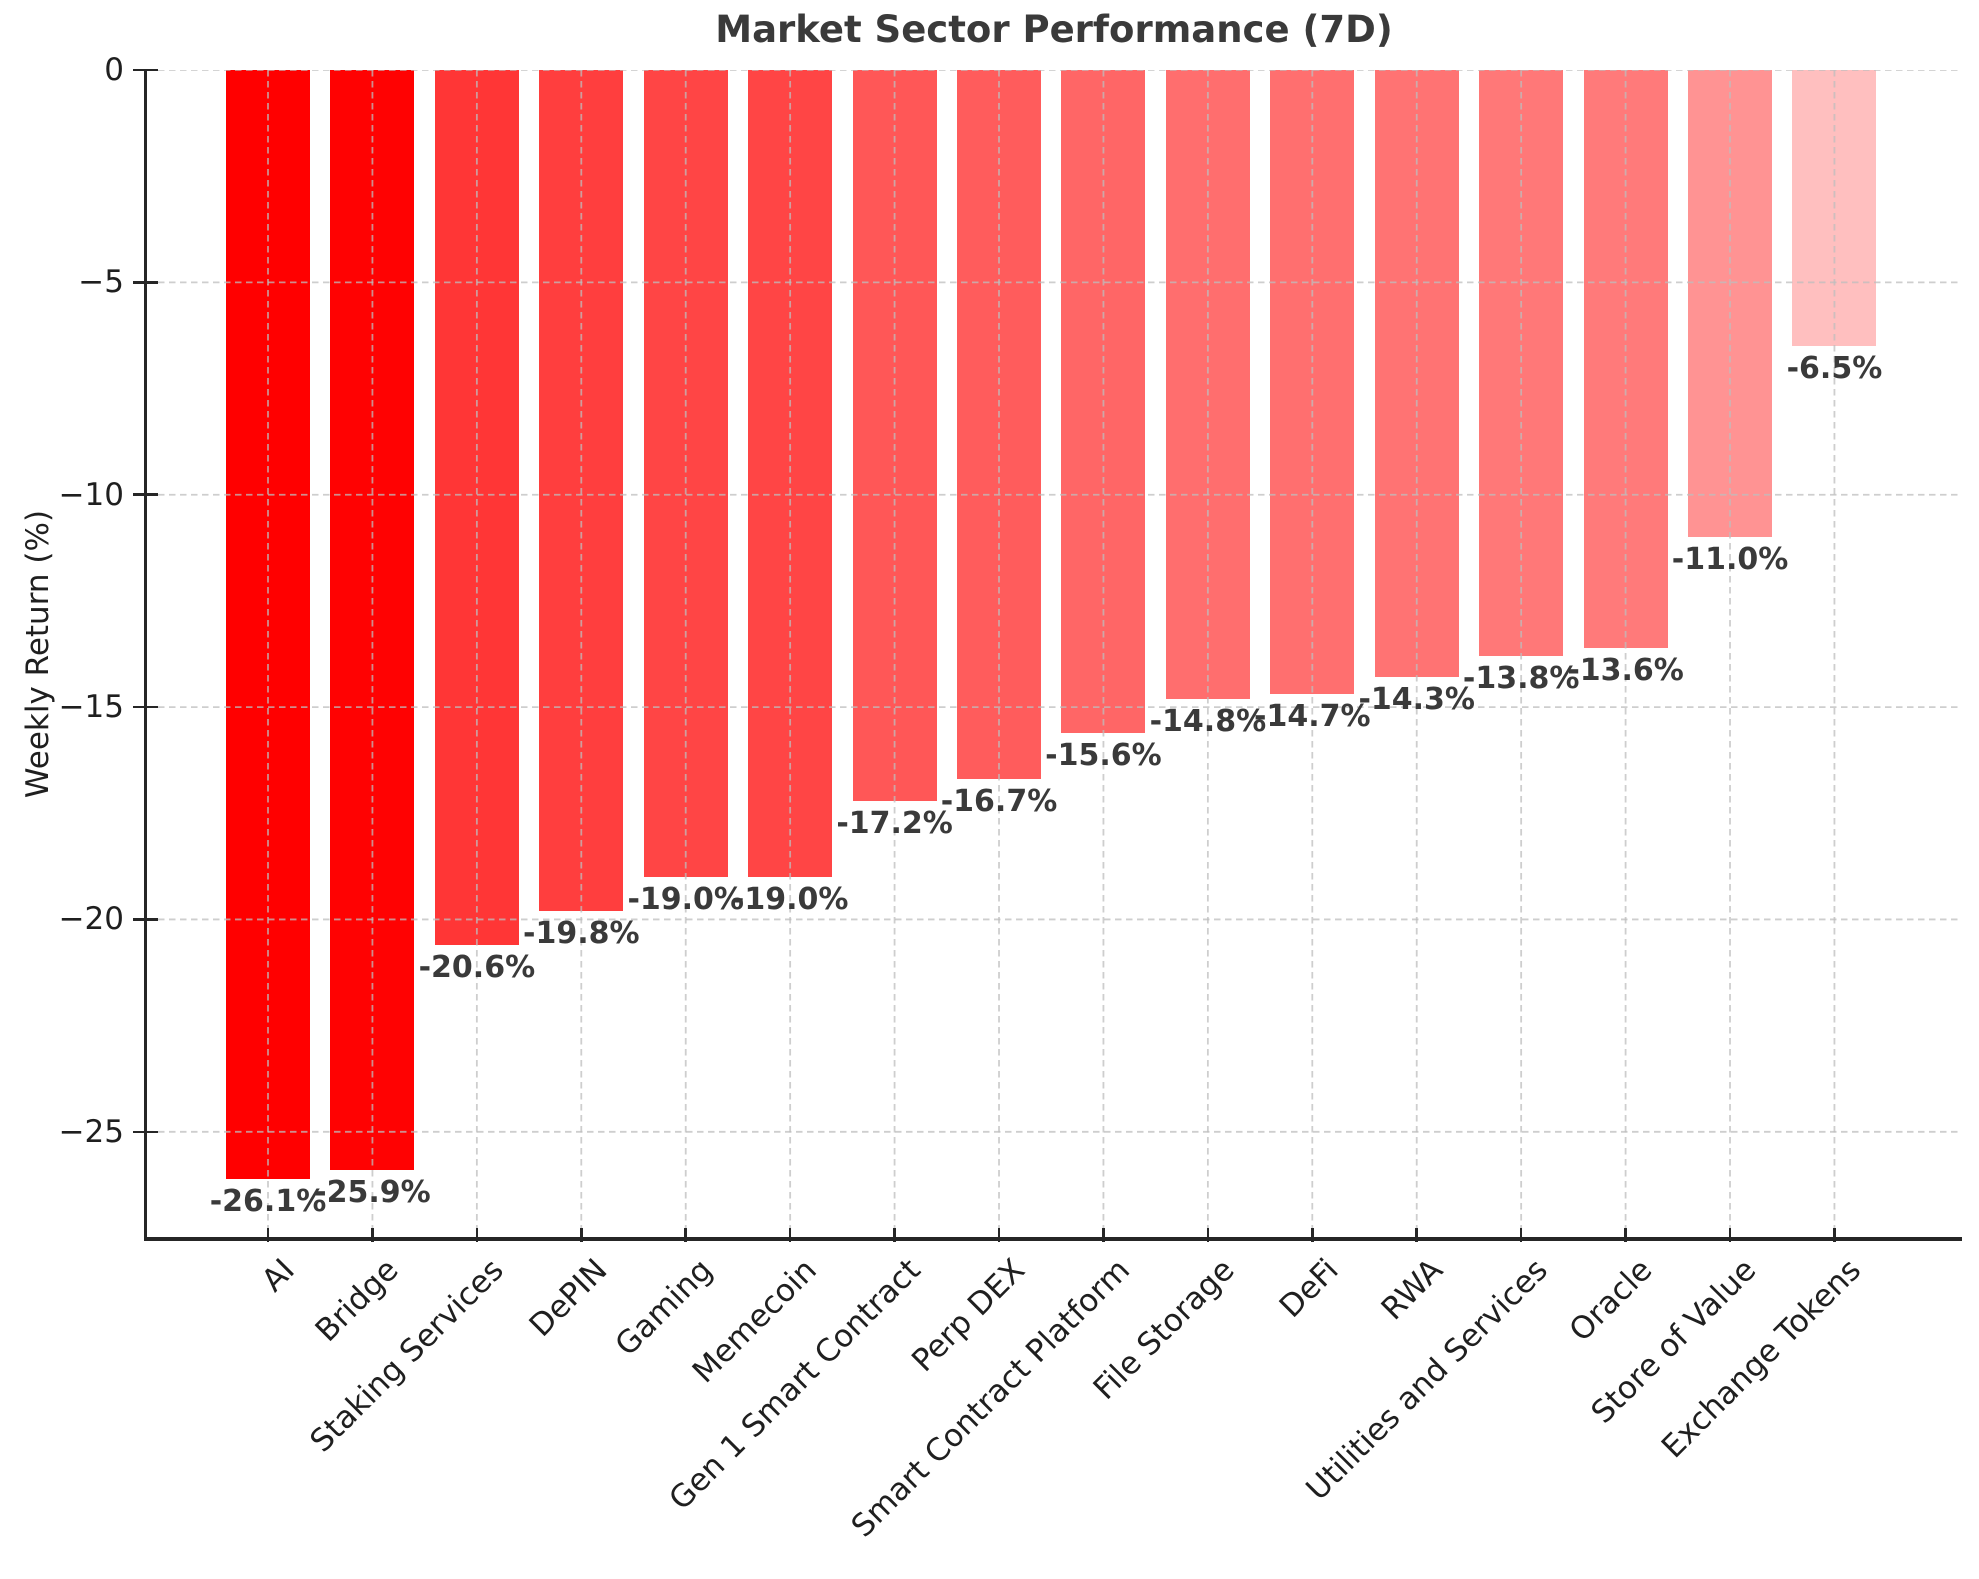 The width and height of the screenshot is (1979, 1579). What do you see at coordinates (1730, 304) in the screenshot?
I see `bar-store-of-value` at bounding box center [1730, 304].